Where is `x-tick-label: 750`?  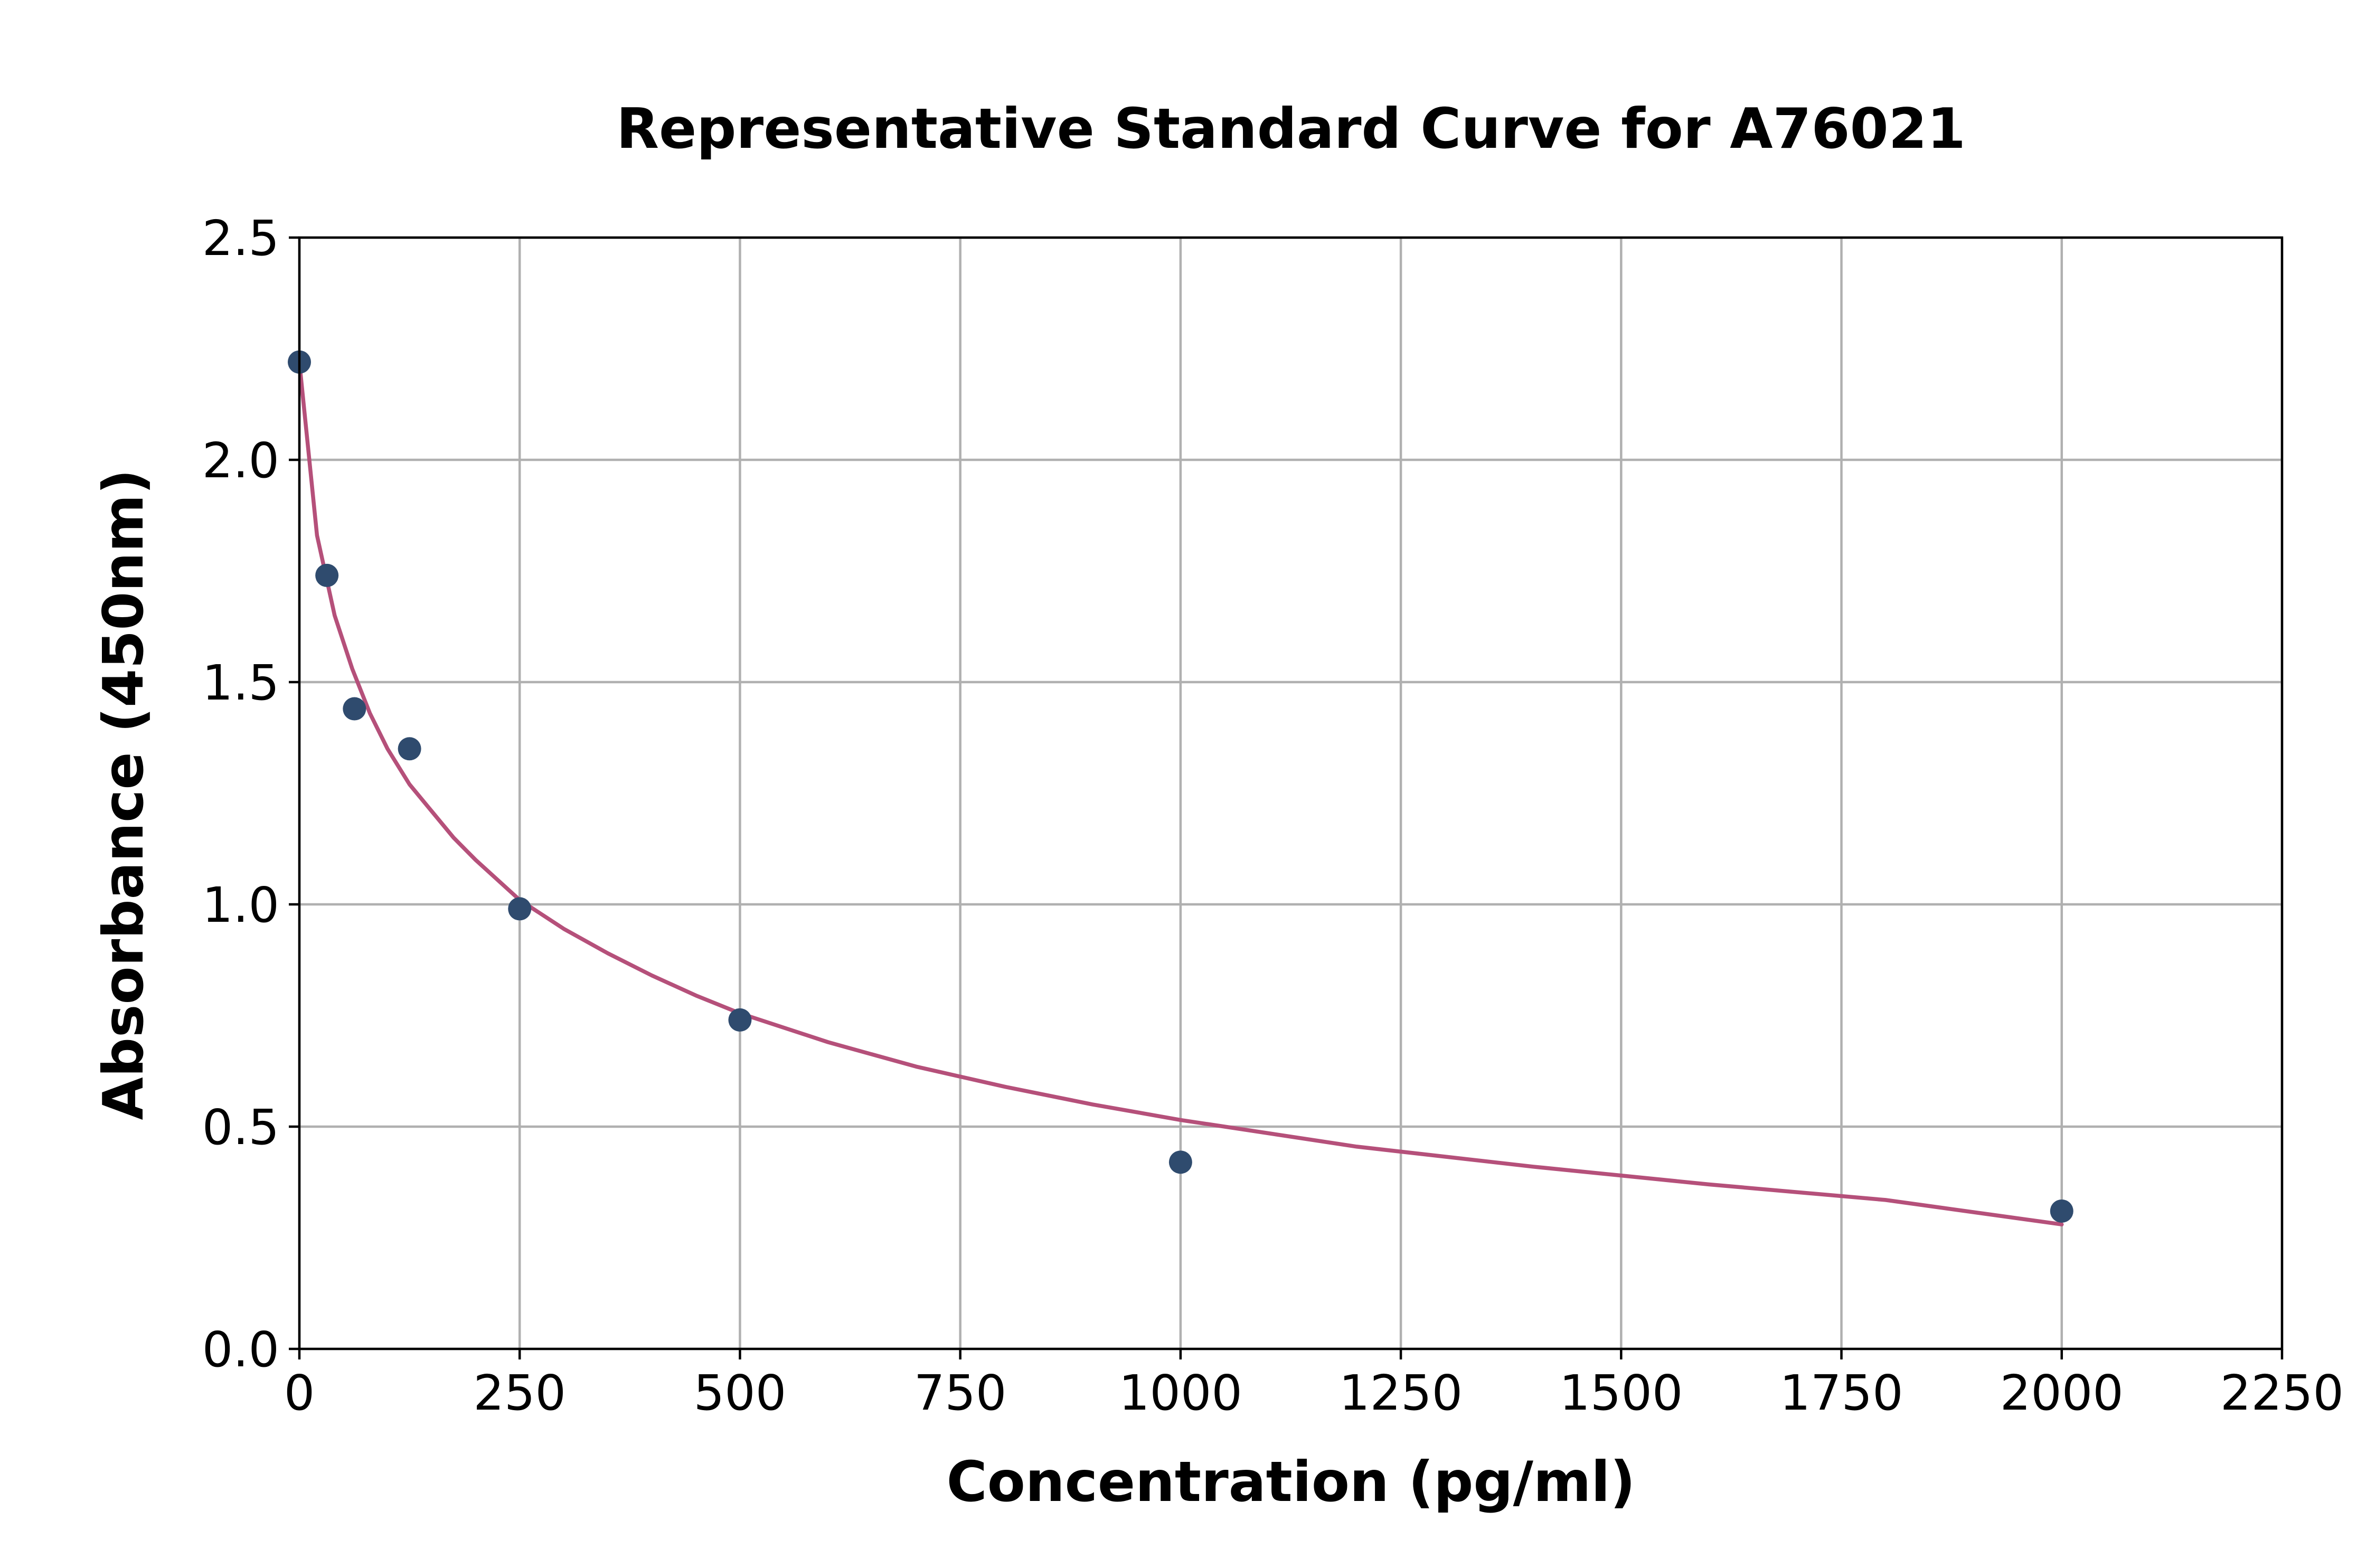
x-tick-label: 750 is located at coordinates (961, 1393).